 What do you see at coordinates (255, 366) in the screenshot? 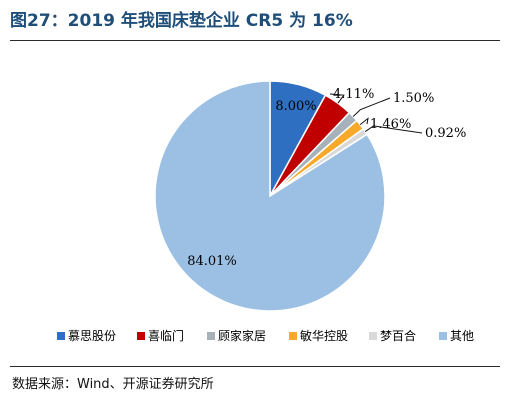
I see `source-divider` at bounding box center [255, 366].